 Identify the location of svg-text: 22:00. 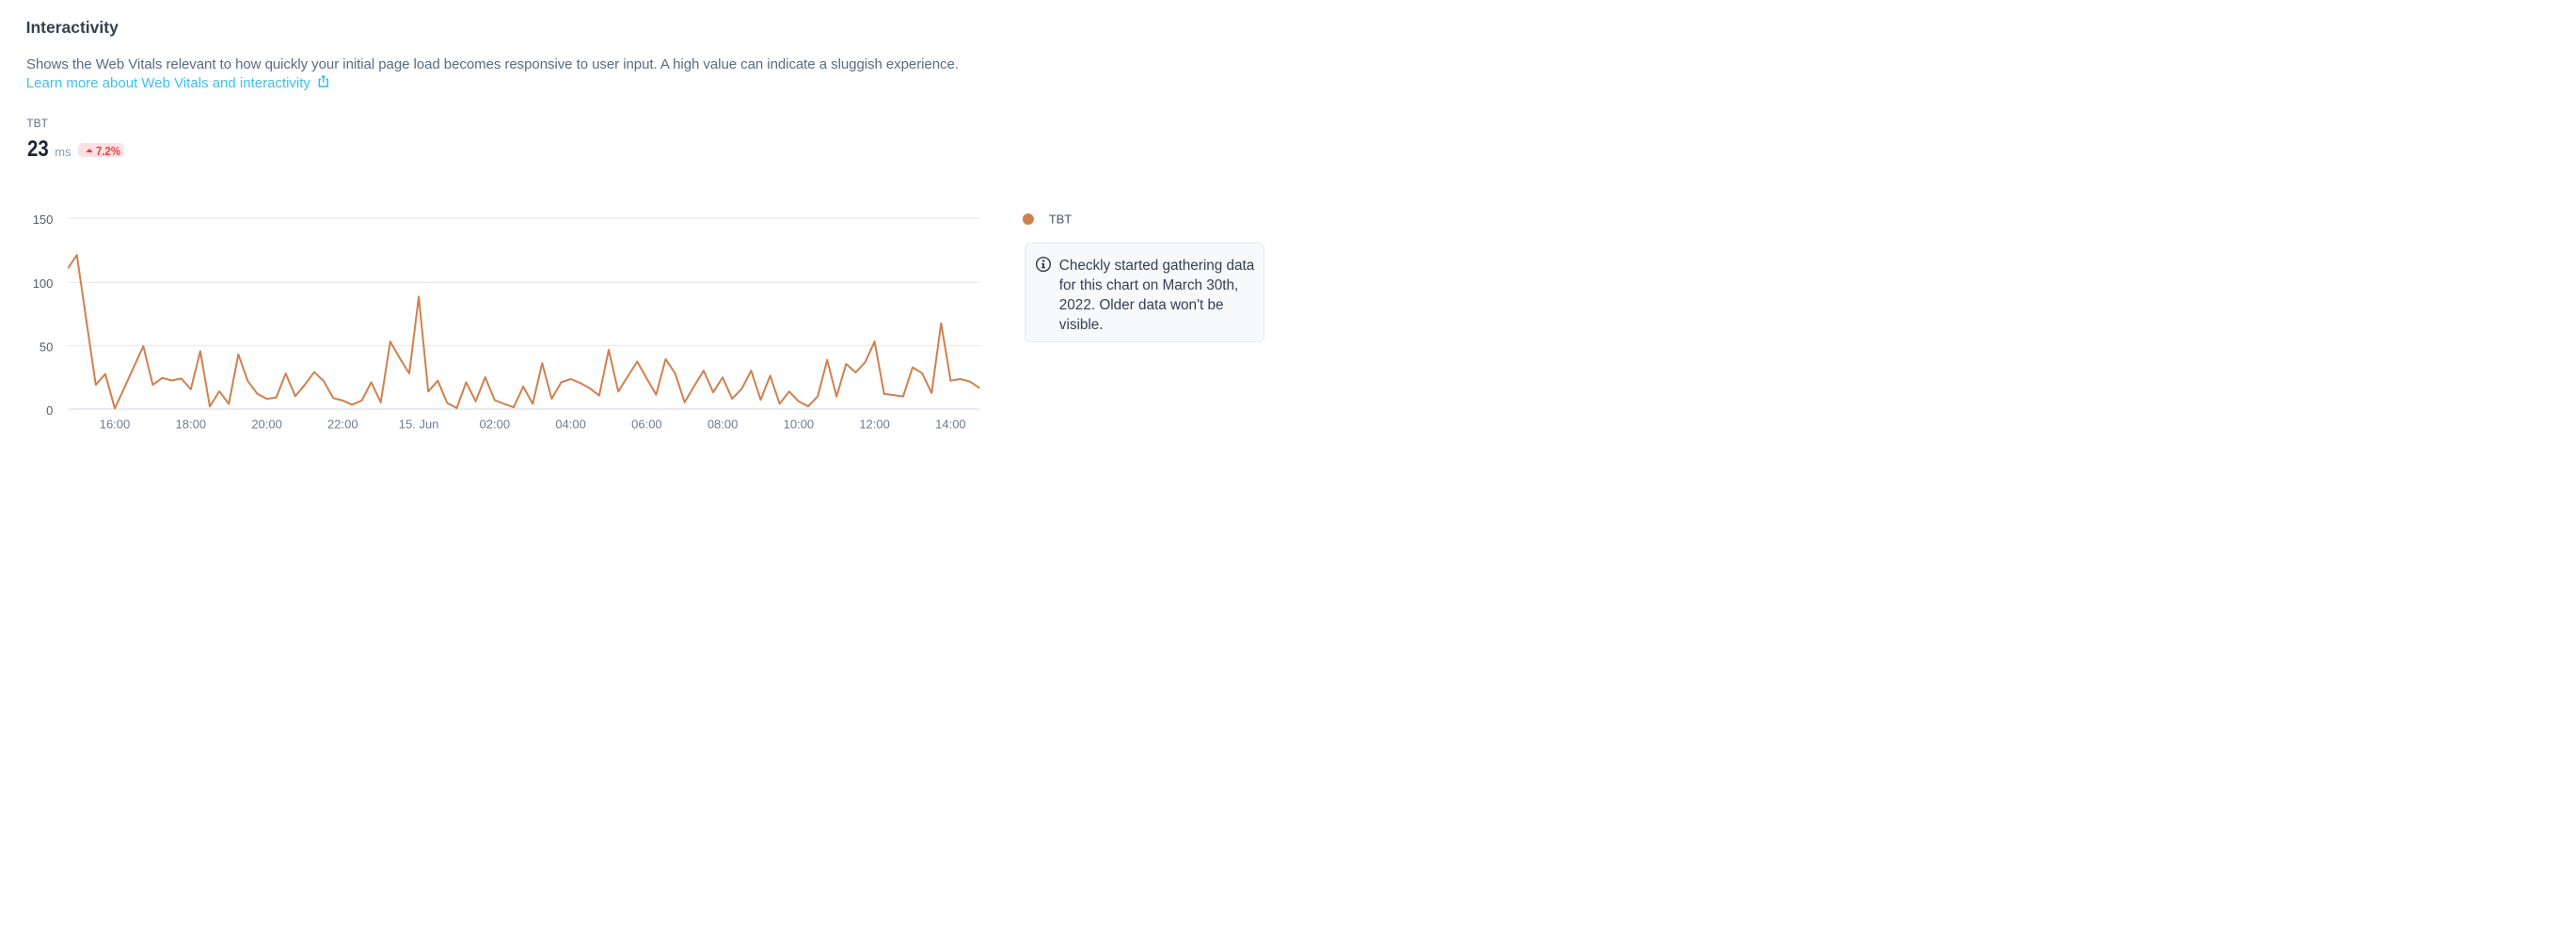
(342, 424).